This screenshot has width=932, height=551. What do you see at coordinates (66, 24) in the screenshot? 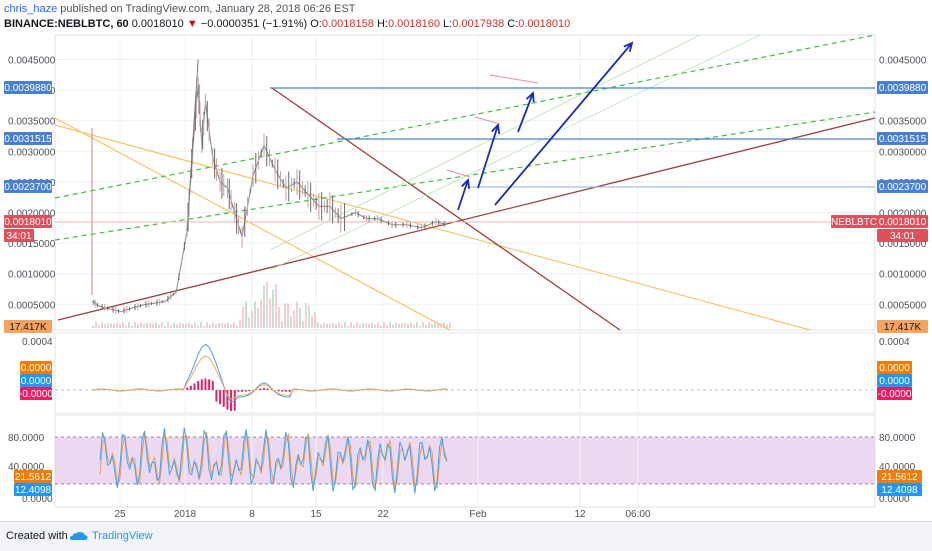
I see `symbol-label: BINANCE:NEBLBTC, 60` at bounding box center [66, 24].